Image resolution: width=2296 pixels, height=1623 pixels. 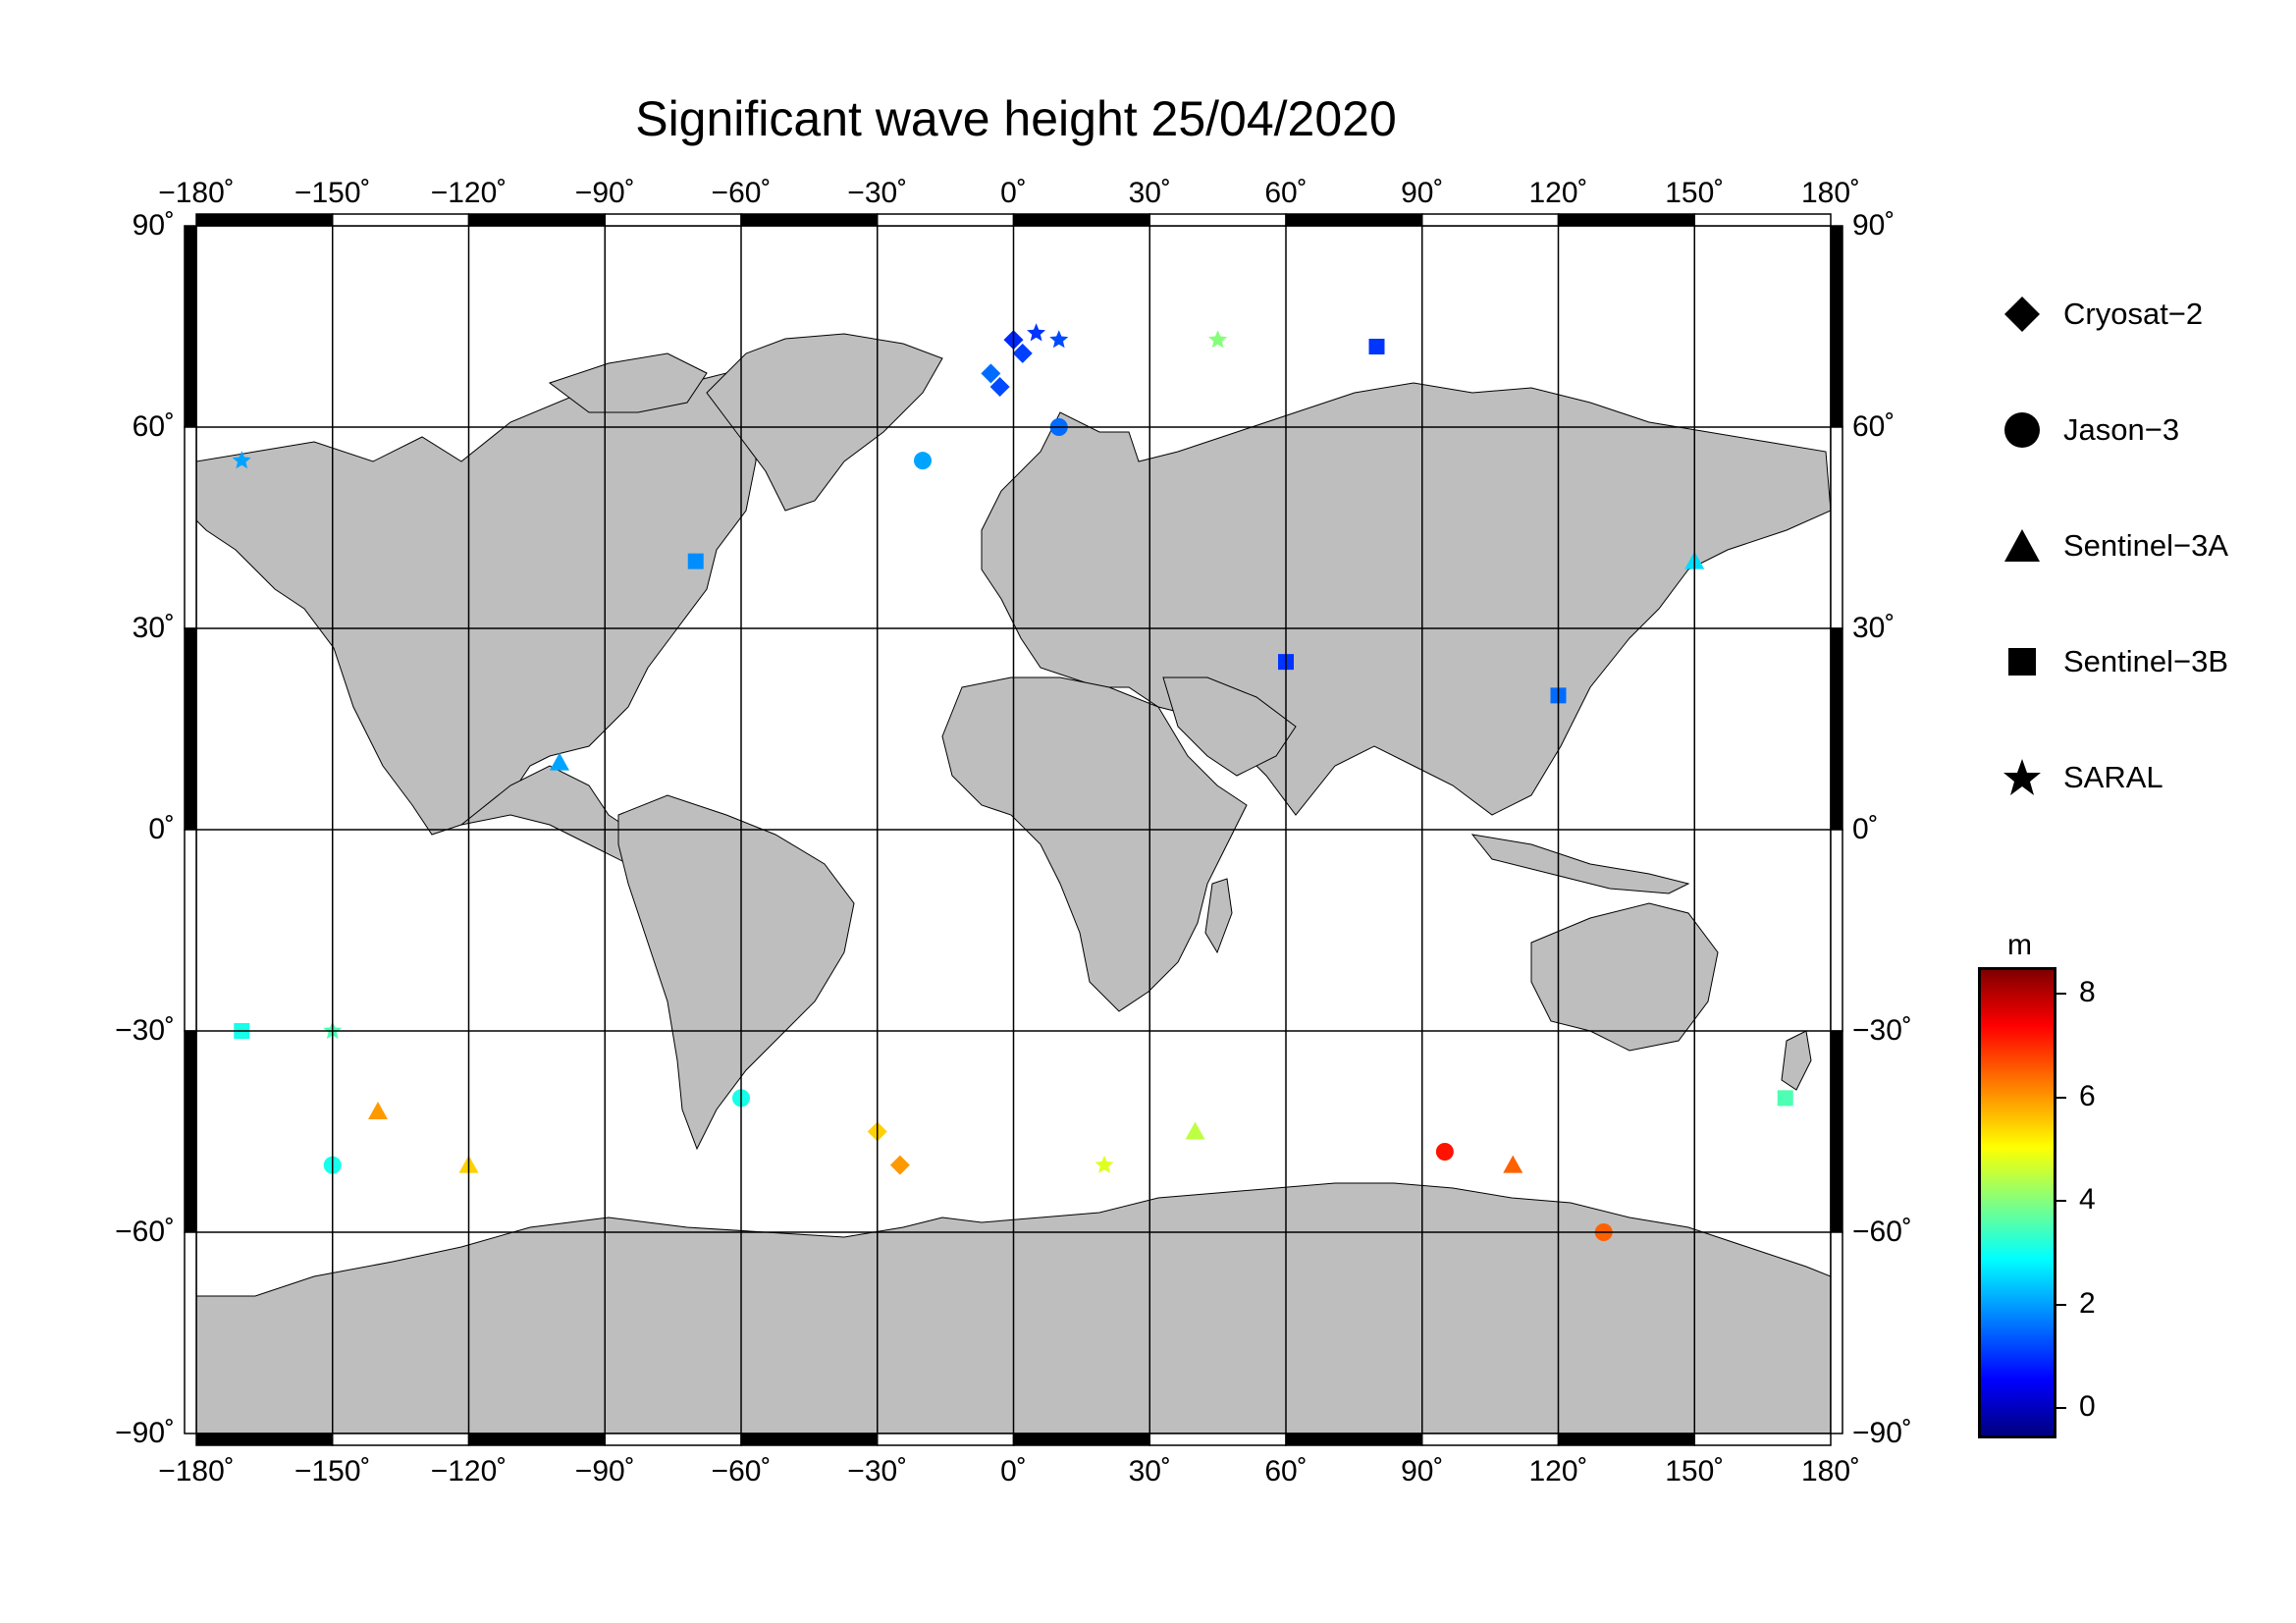 What do you see at coordinates (736, 972) in the screenshot?
I see `landmass-south-america` at bounding box center [736, 972].